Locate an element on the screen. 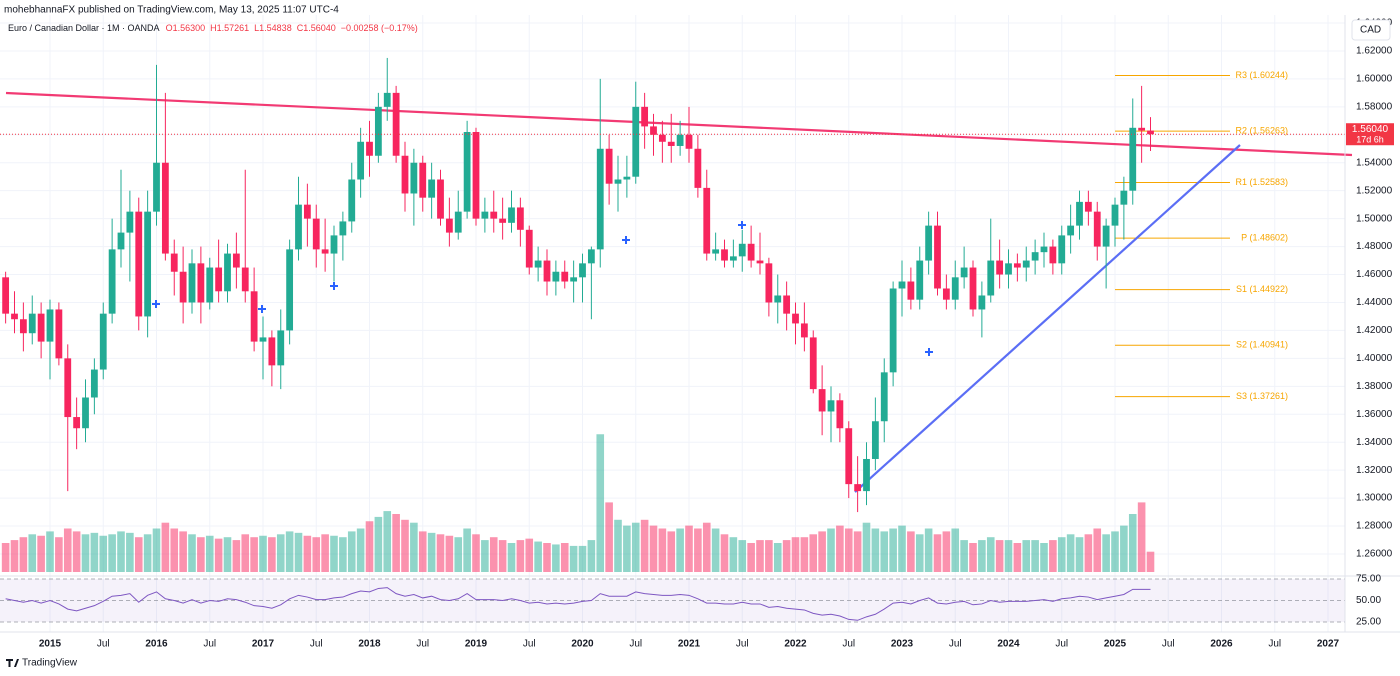 This screenshot has height=676, width=1400. x-tick-label: 2016 is located at coordinates (156, 644).